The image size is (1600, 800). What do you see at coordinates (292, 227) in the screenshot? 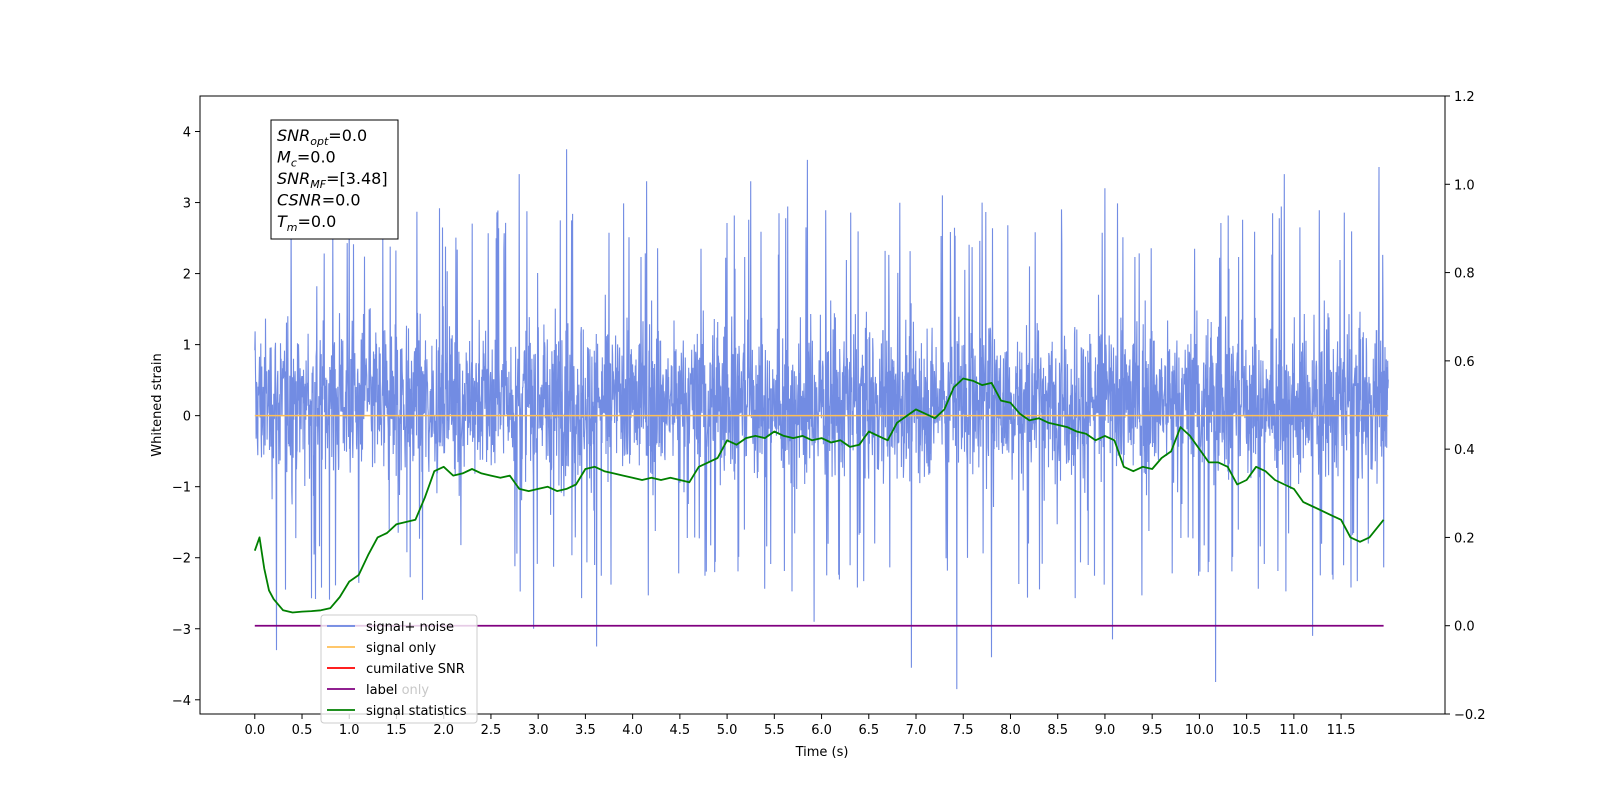
I see `annotation-subscript: m` at bounding box center [292, 227].